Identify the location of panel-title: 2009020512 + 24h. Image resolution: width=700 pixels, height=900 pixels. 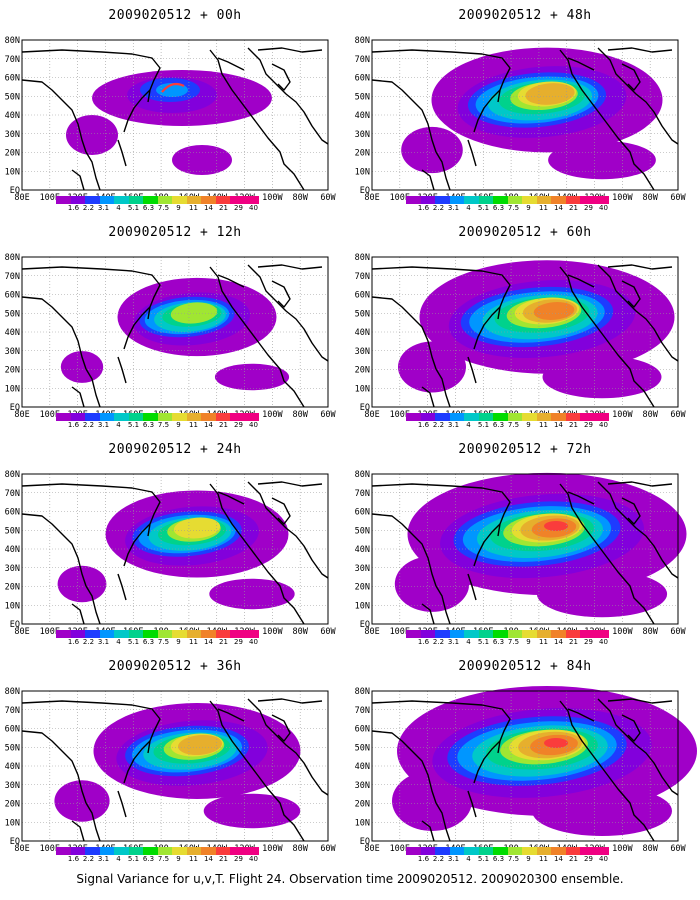
(175, 449).